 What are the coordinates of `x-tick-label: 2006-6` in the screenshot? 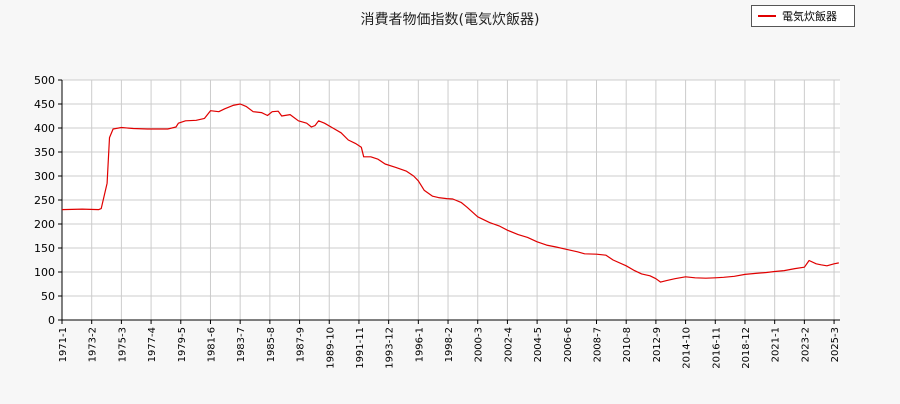 It's located at (568, 344).